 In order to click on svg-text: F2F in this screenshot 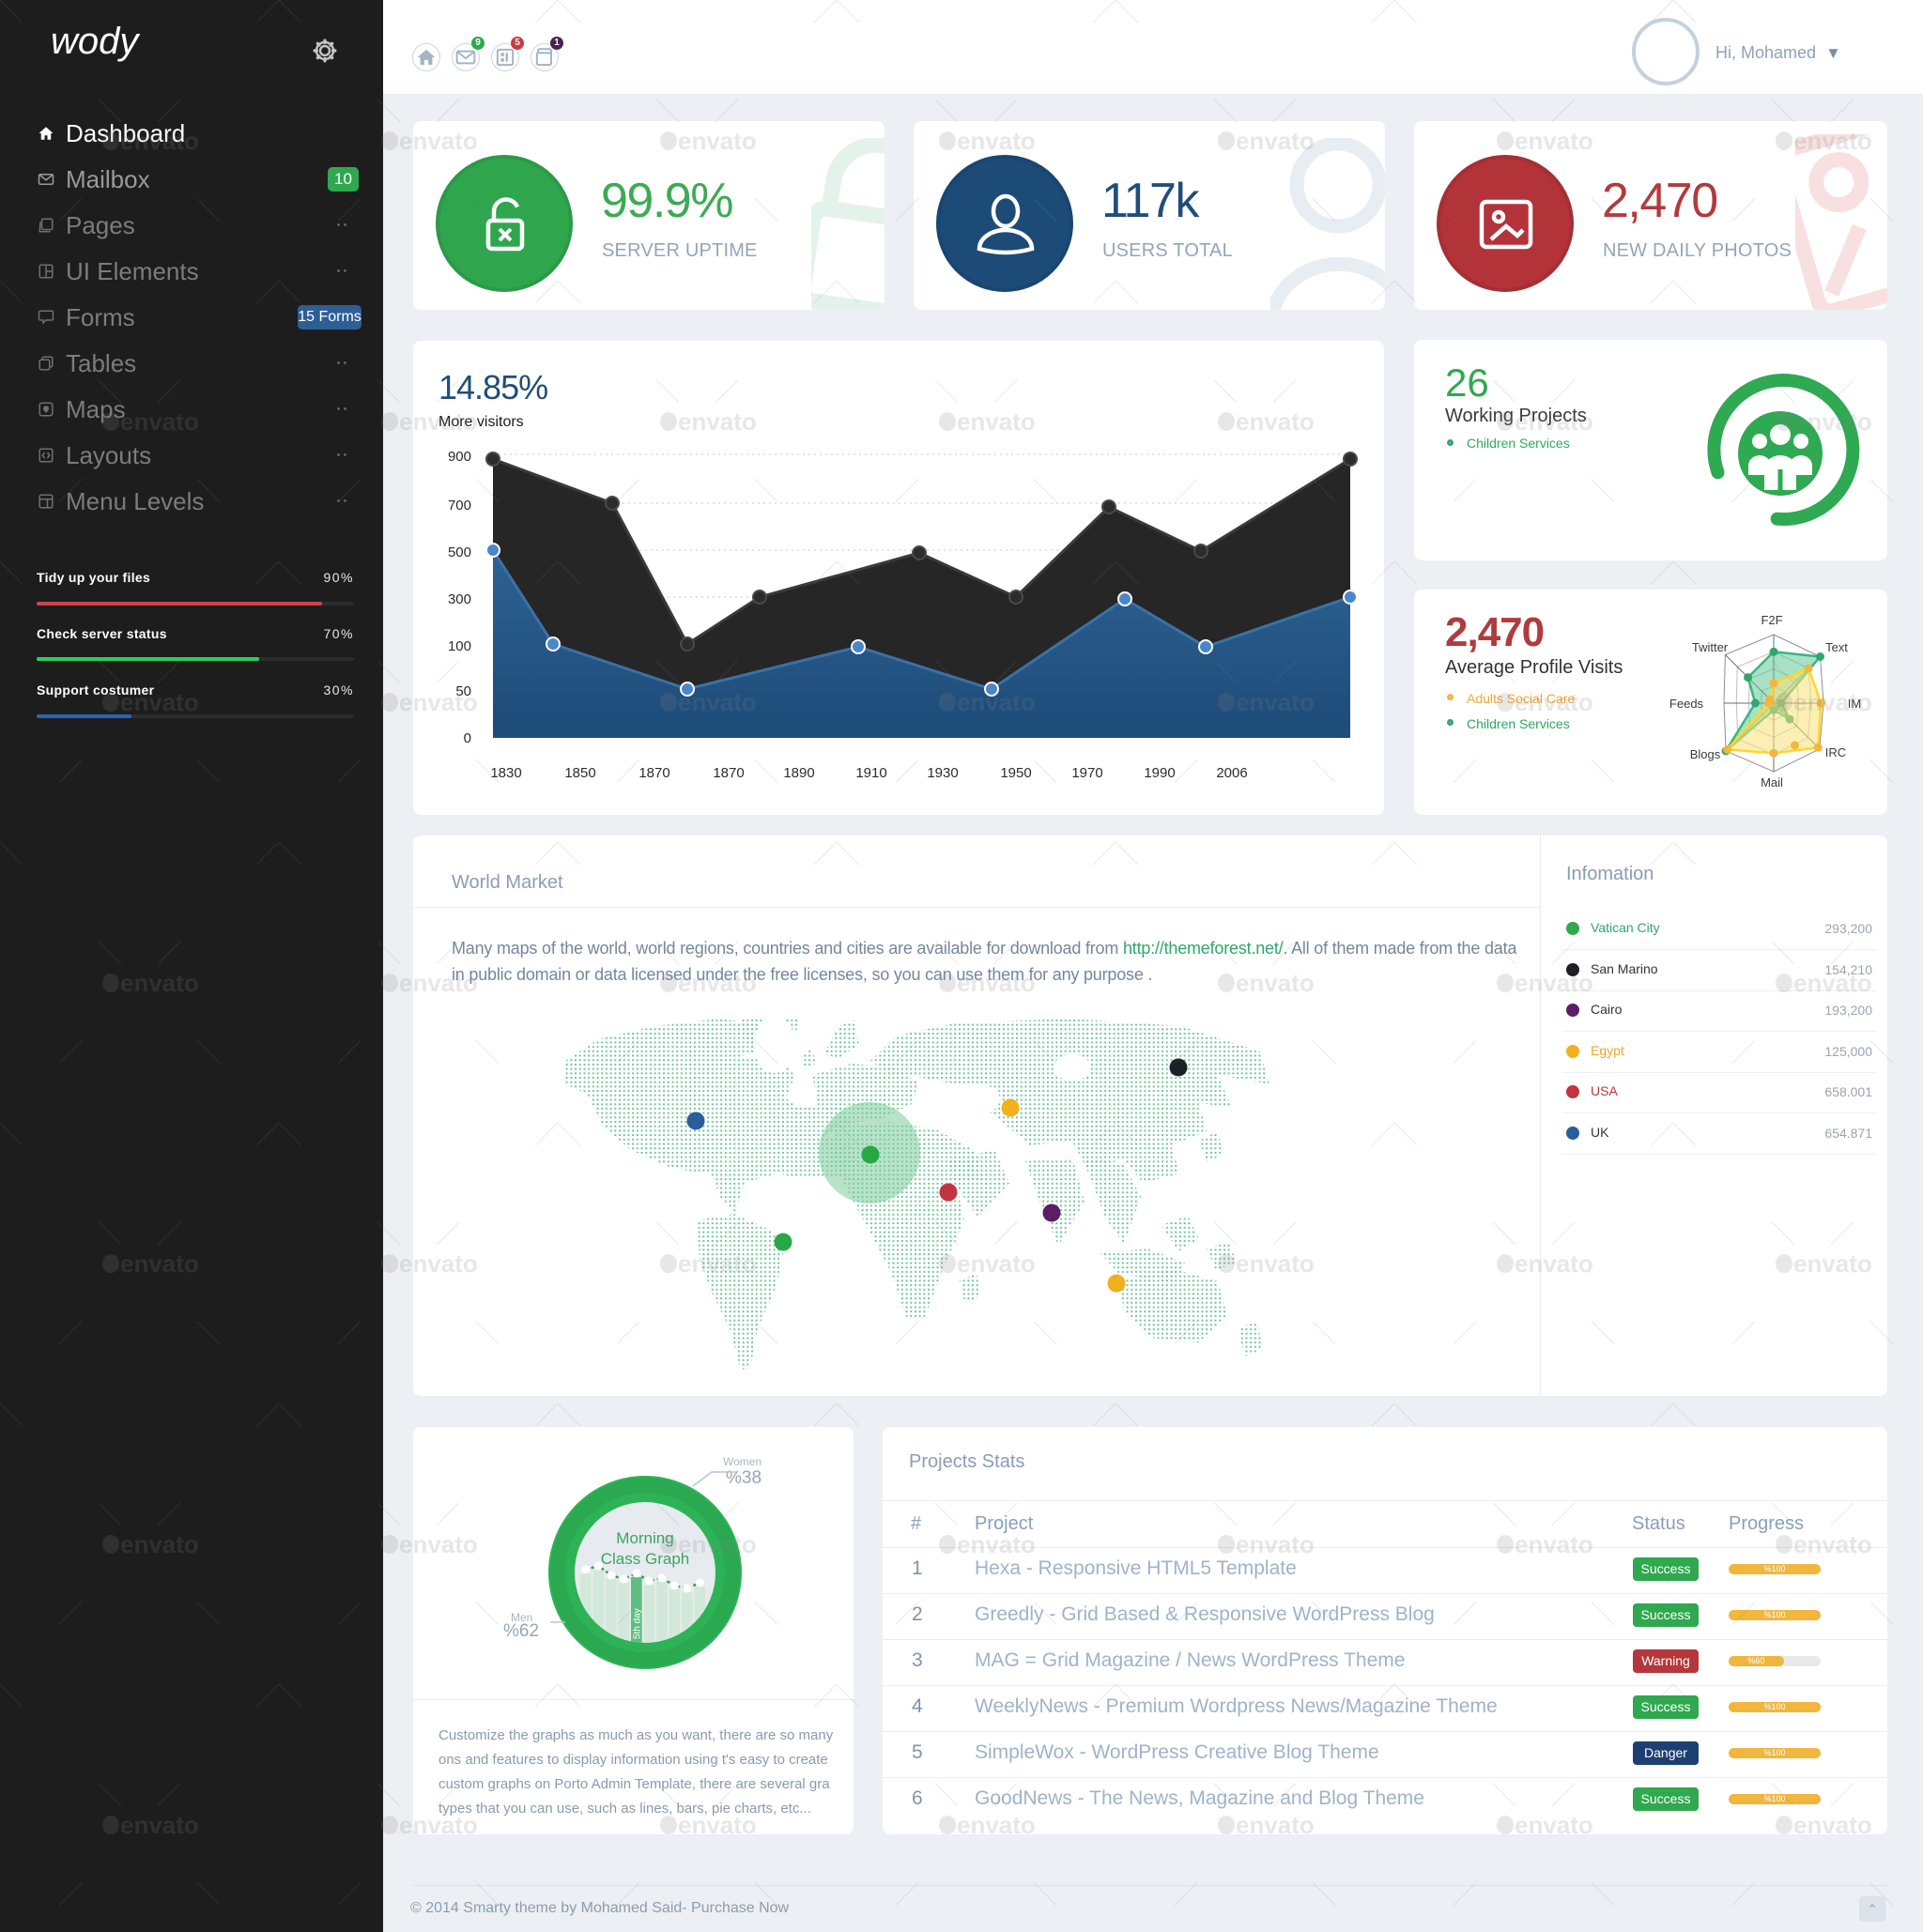, I will do `click(1772, 620)`.